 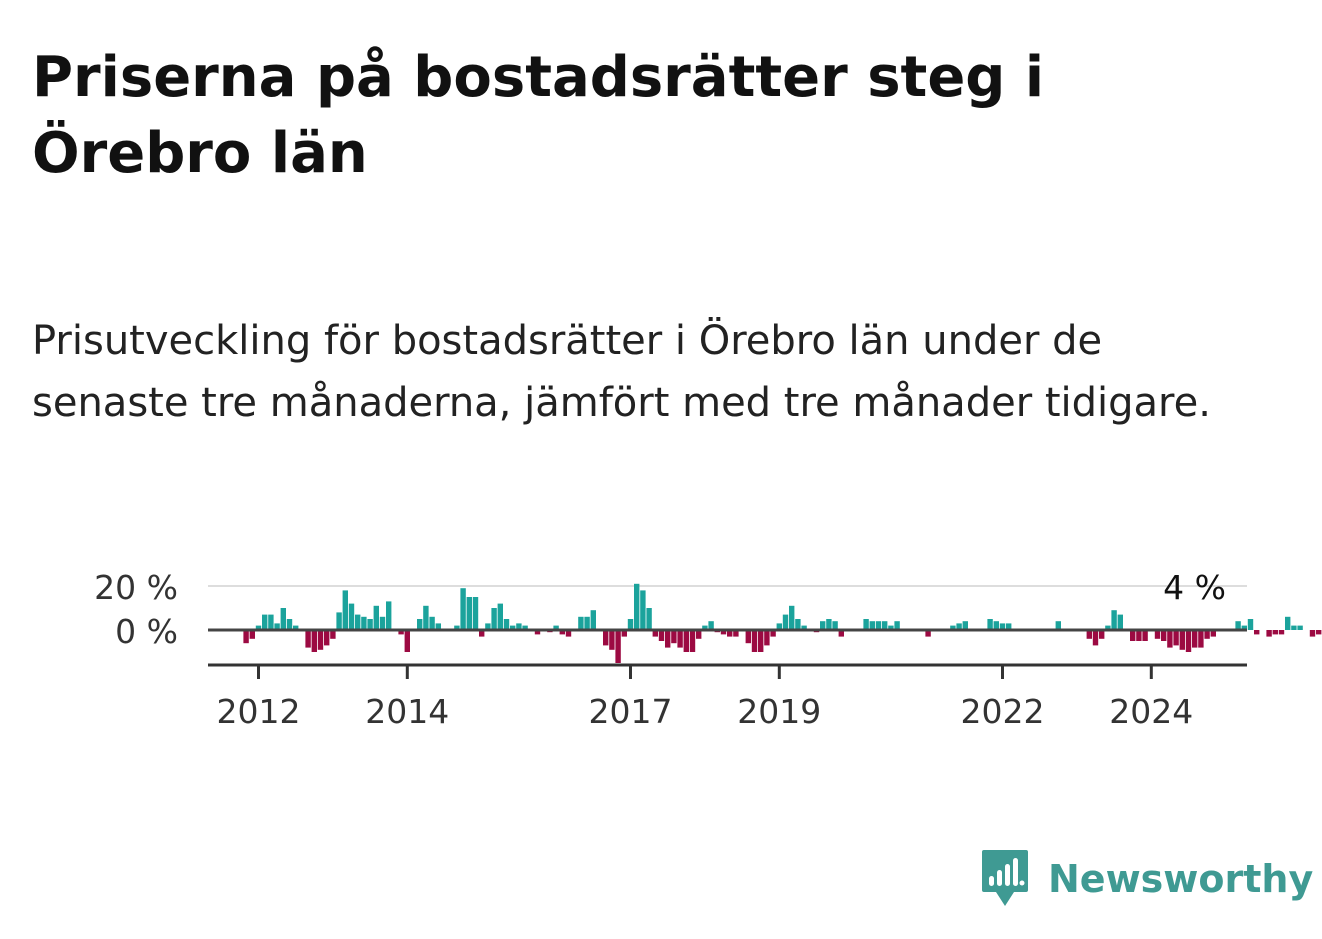 What do you see at coordinates (779, 711) in the screenshot?
I see `x-tick-label: 2019` at bounding box center [779, 711].